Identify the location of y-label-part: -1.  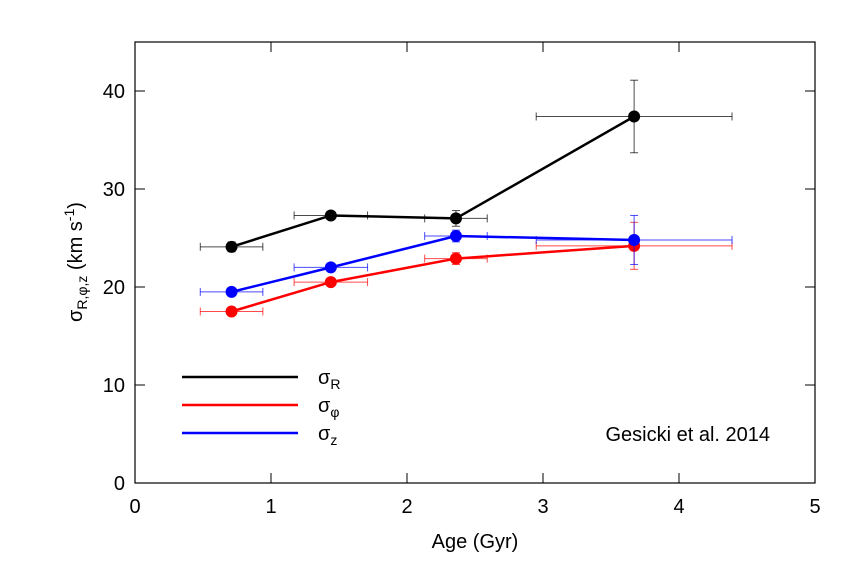
(69, 215).